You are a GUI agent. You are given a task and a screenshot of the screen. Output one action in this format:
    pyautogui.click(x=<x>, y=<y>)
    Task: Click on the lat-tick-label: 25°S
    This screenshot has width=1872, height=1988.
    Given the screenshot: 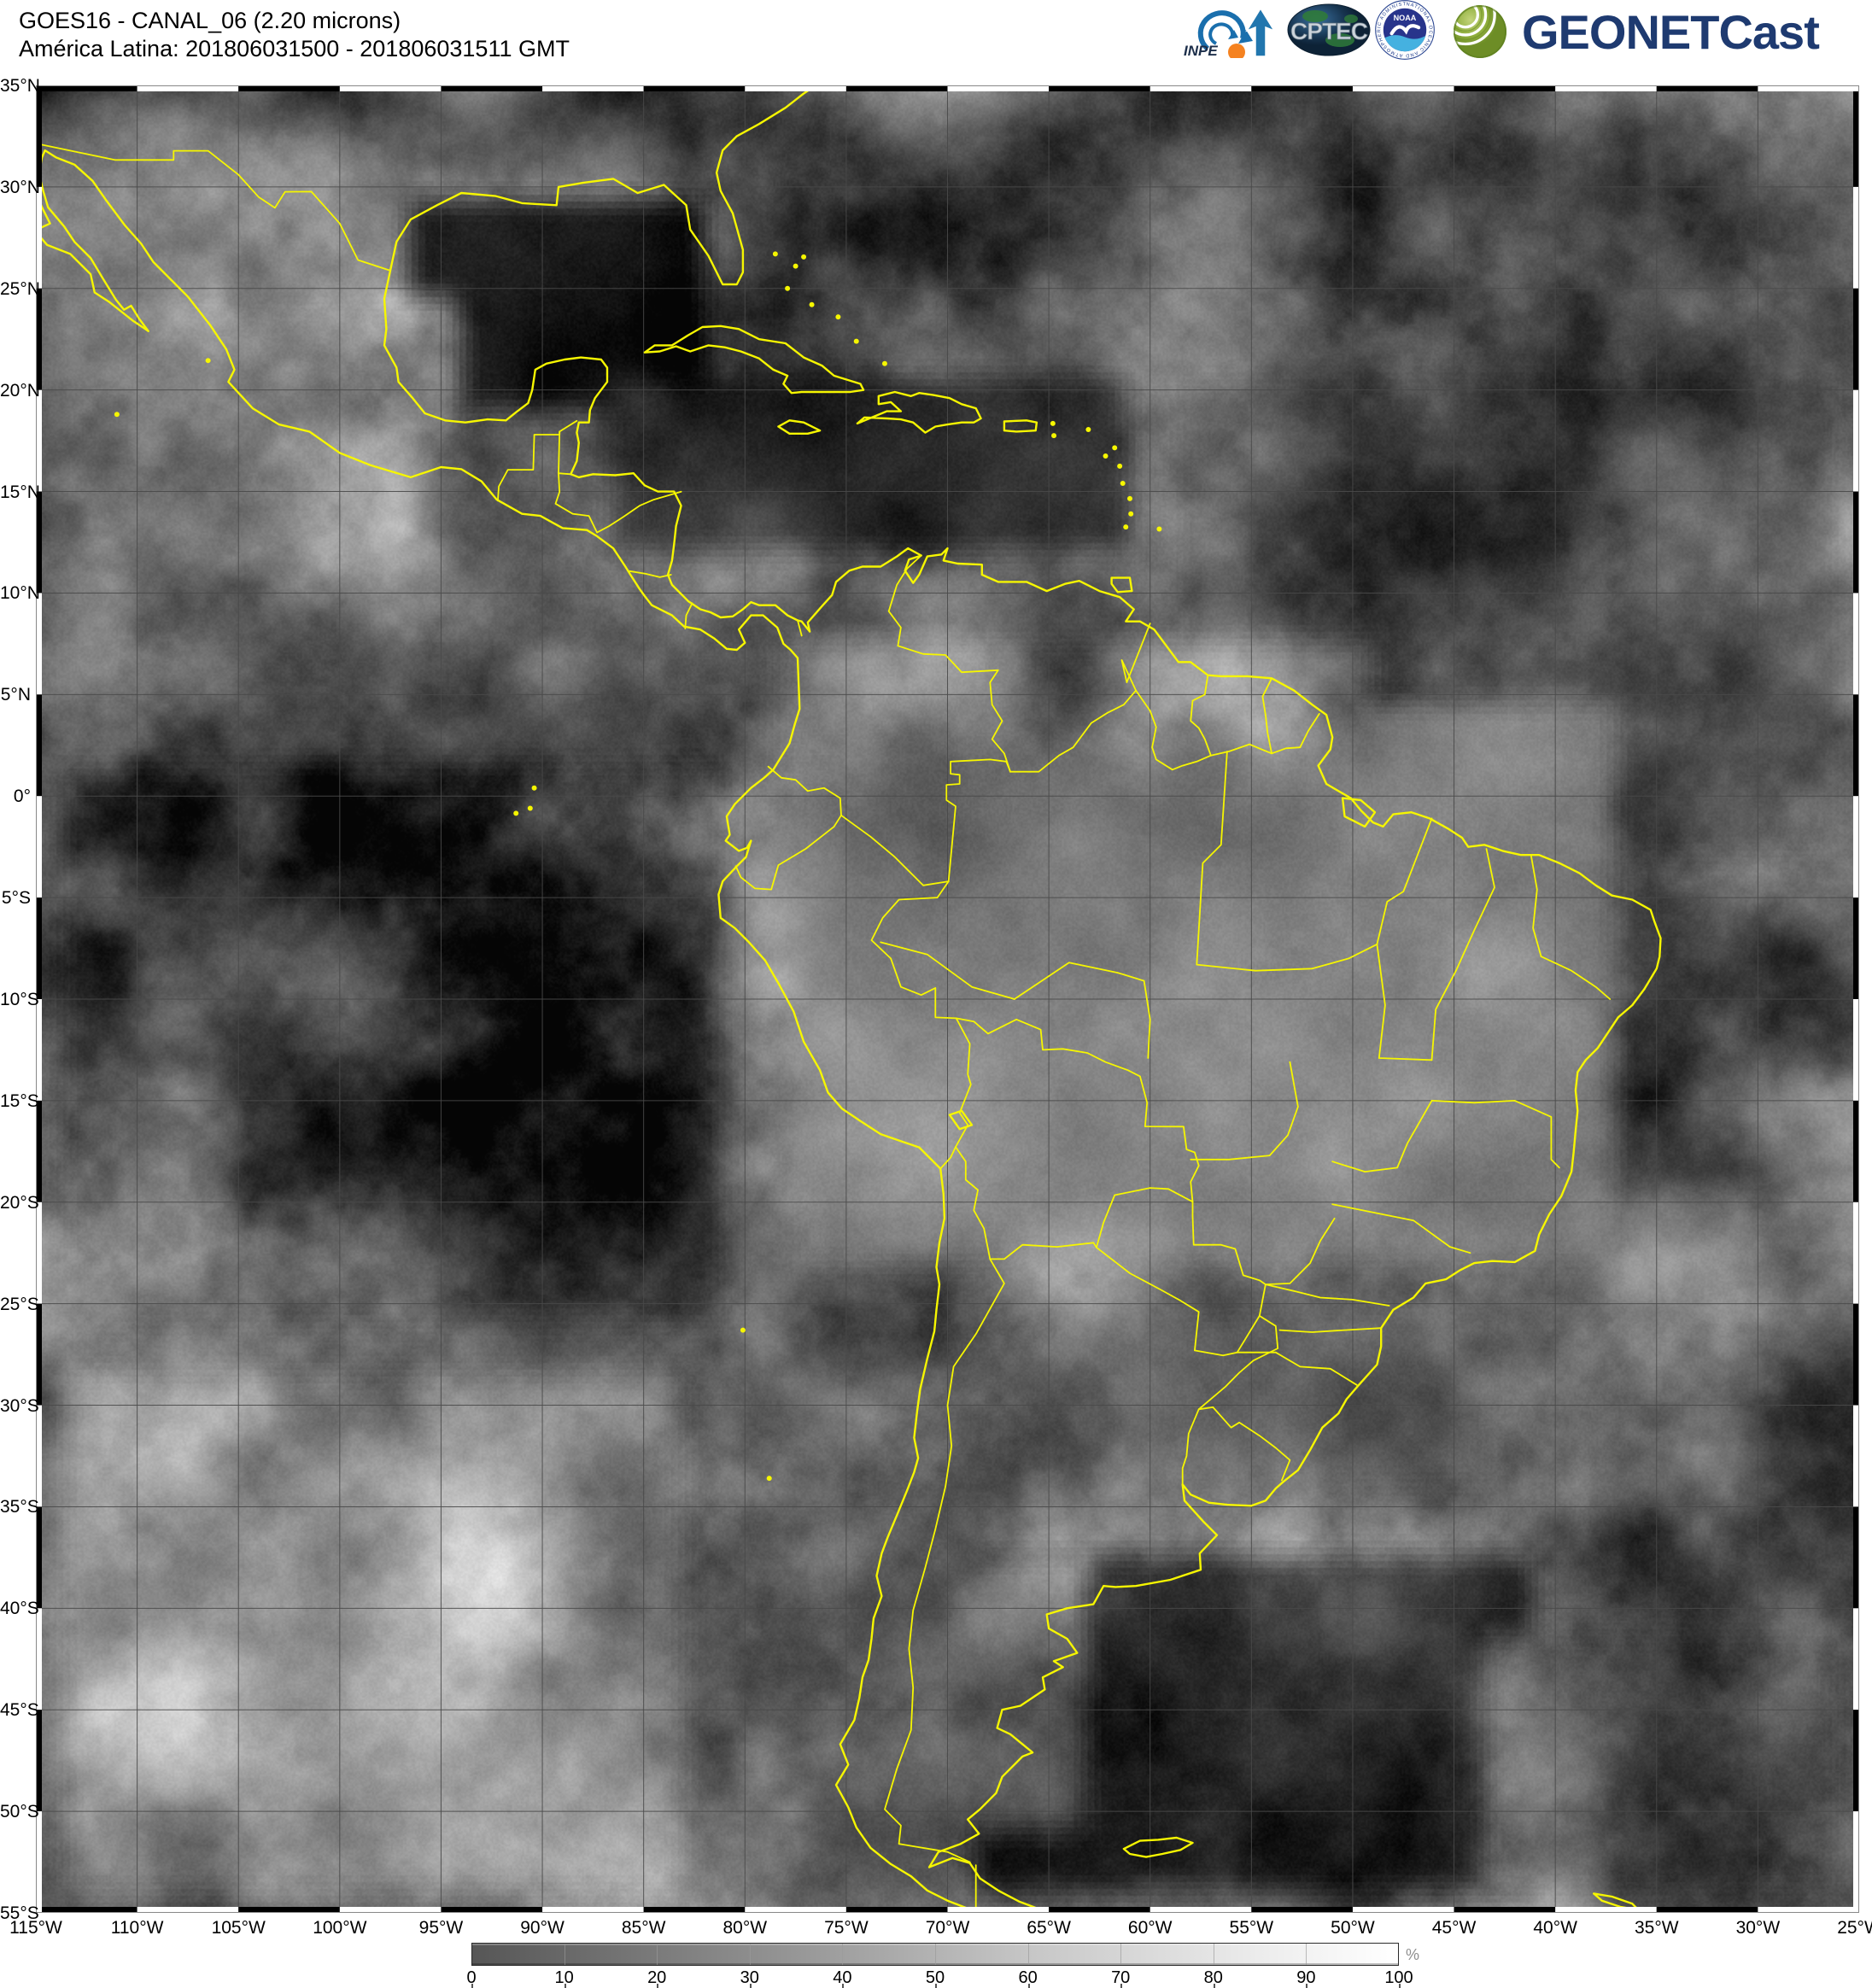 What is the action you would take?
    pyautogui.click(x=19, y=1304)
    